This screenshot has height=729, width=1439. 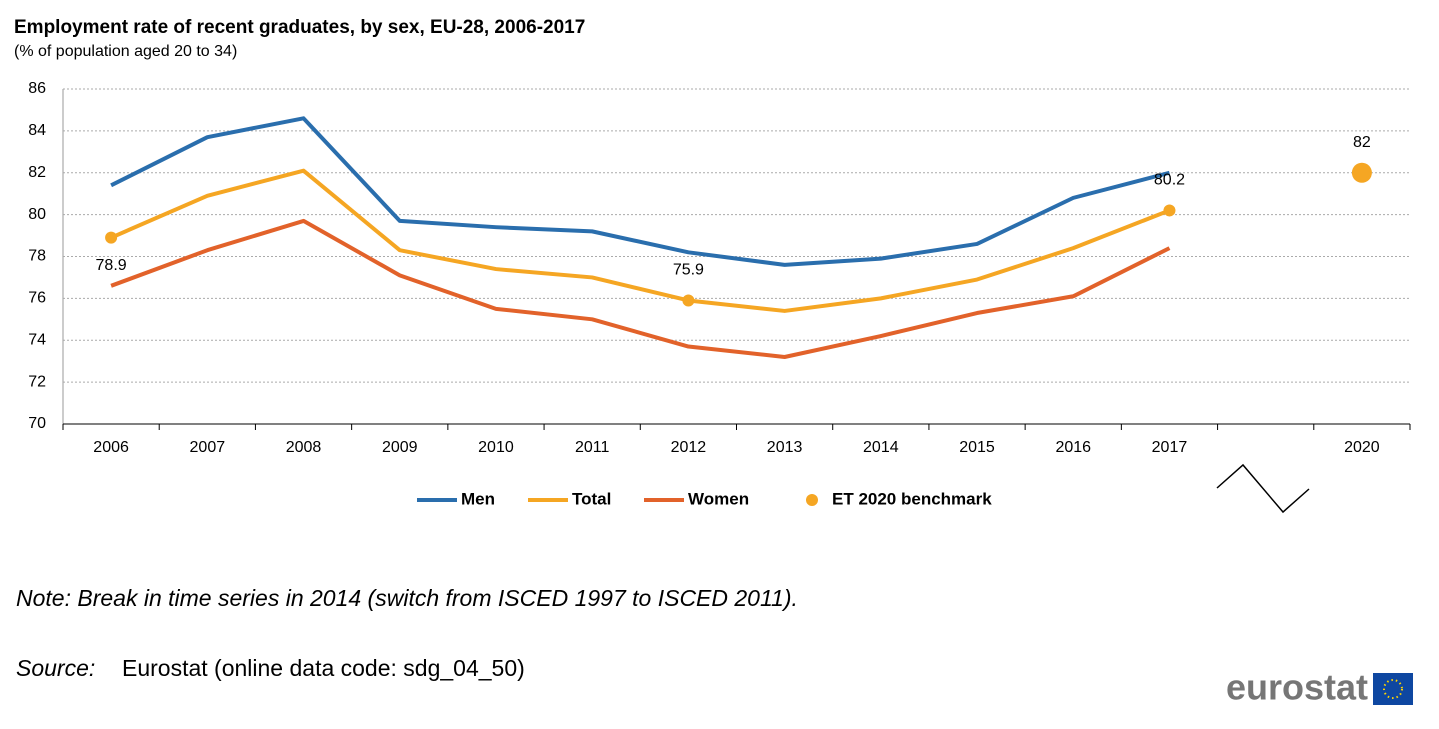 What do you see at coordinates (37, 256) in the screenshot?
I see `y-tick-label: 78` at bounding box center [37, 256].